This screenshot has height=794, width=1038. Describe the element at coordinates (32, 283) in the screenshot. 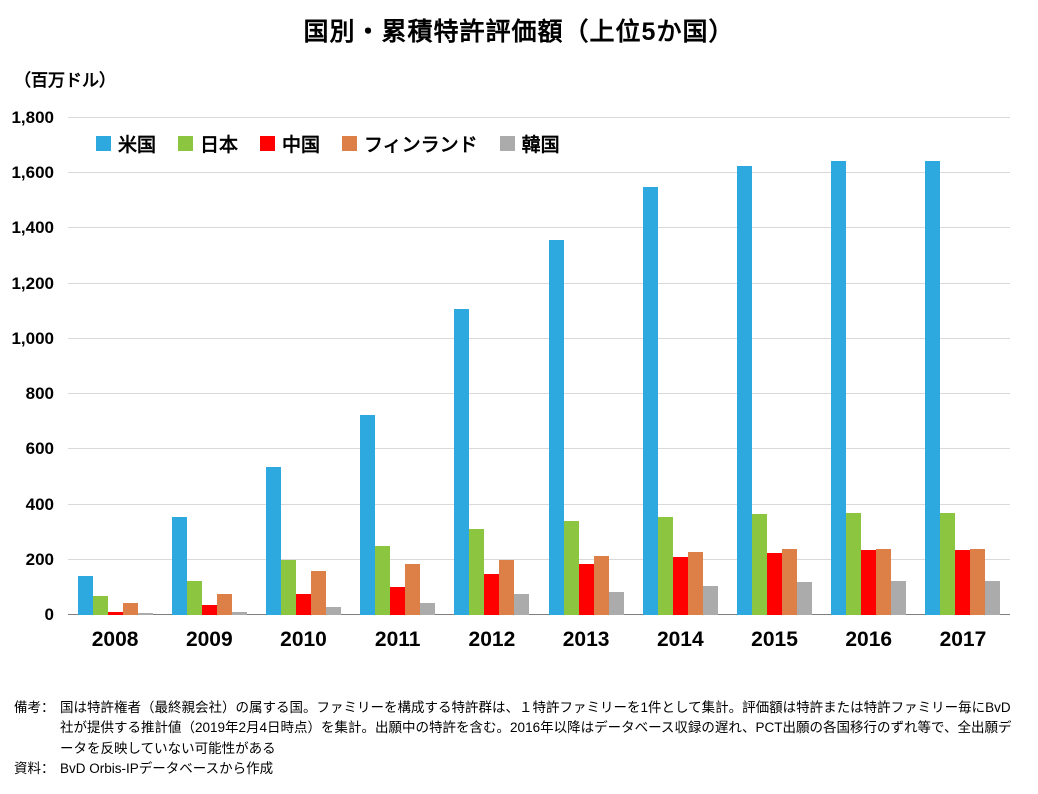

I see `y-axis-tick-label: 1,200` at that location.